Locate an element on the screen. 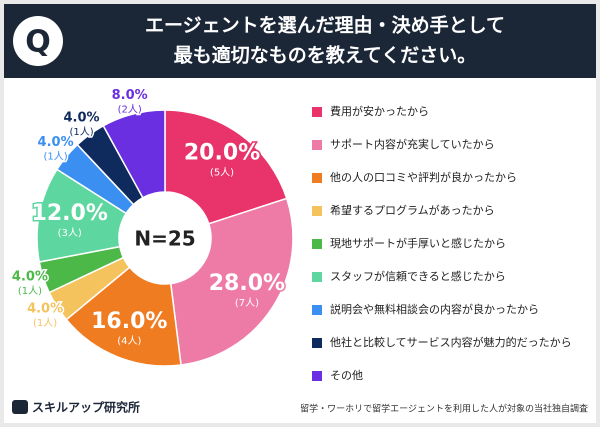 The height and width of the screenshot is (427, 600). title-line: 最も適切なものを教えてください。 is located at coordinates (325, 55).